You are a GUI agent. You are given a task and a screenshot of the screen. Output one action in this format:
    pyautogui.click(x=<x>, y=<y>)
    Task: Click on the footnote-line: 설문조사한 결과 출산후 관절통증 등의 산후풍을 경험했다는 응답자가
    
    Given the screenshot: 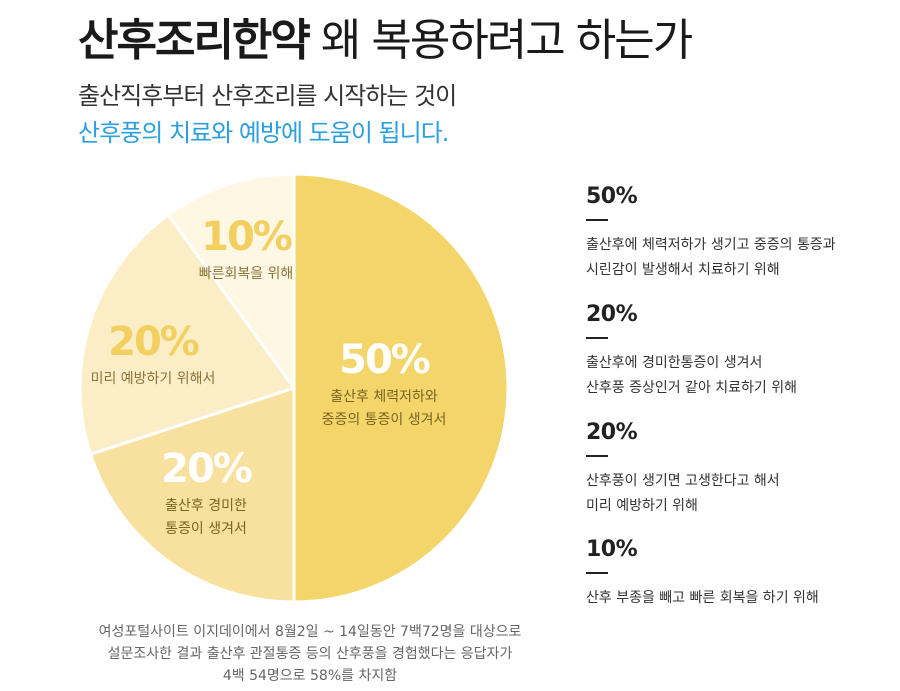 What is the action you would take?
    pyautogui.click(x=310, y=654)
    